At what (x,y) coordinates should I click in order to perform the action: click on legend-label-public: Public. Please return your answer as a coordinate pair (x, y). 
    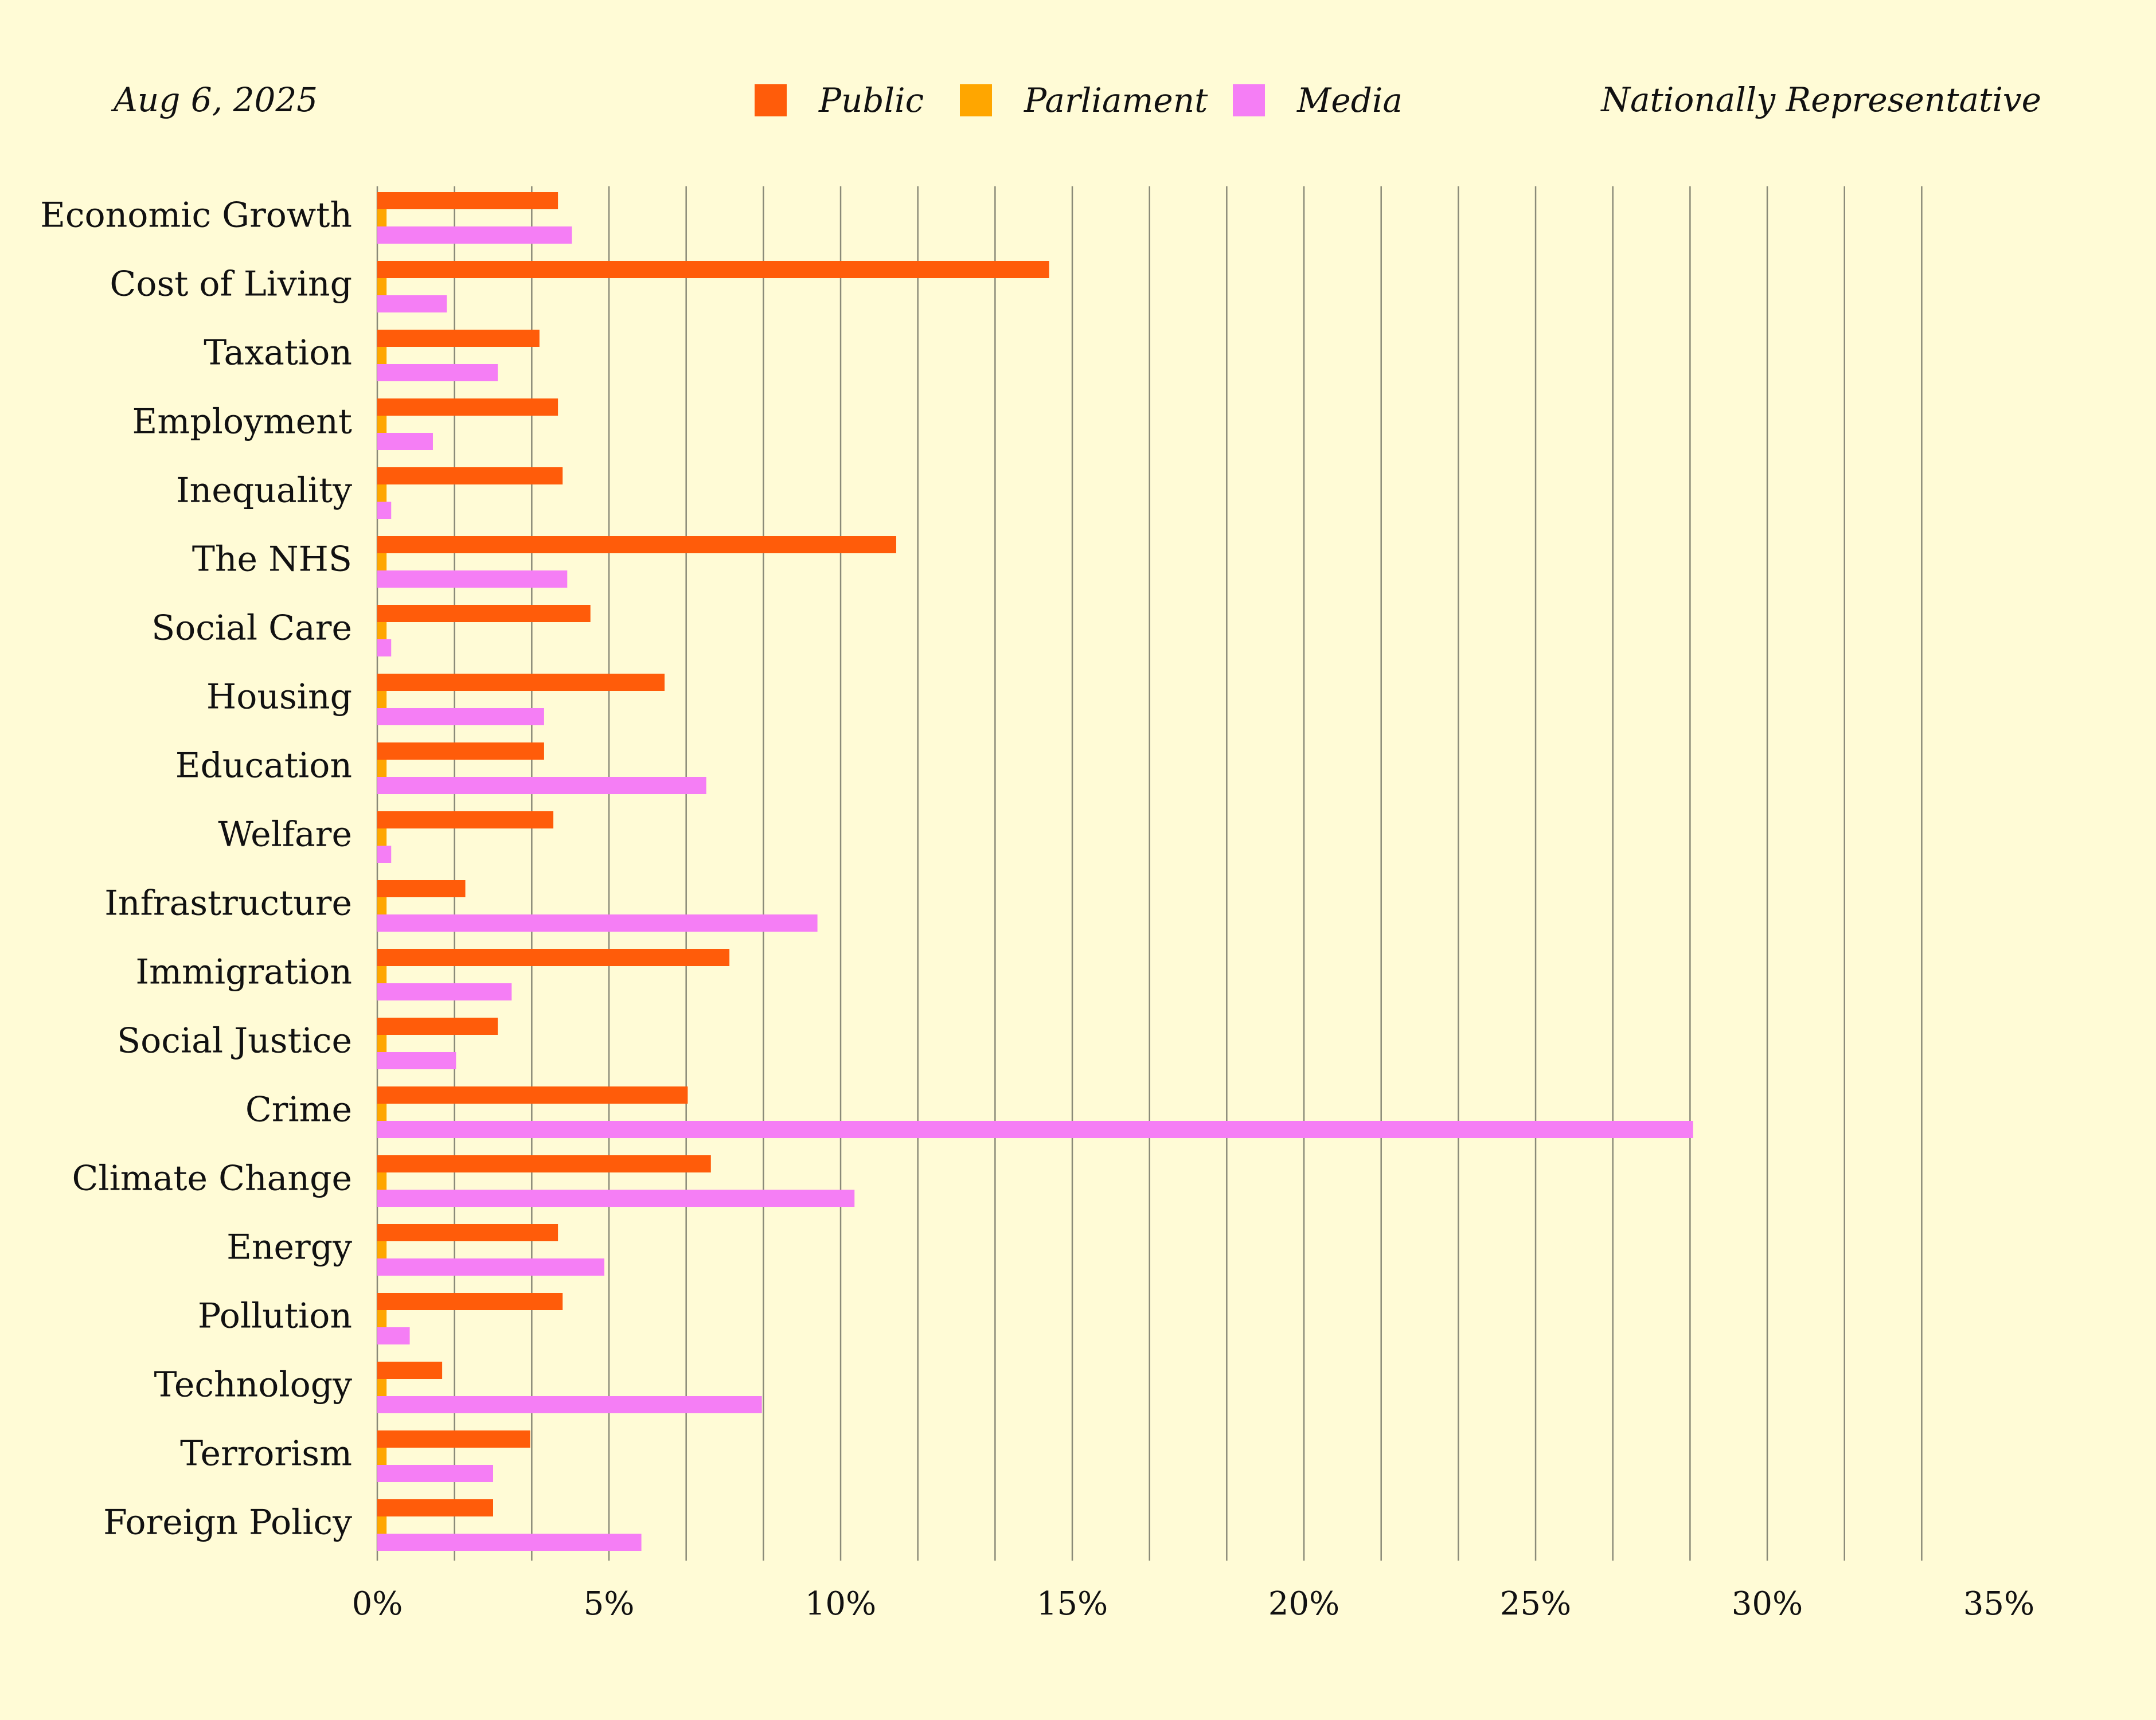
    Looking at the image, I should click on (871, 100).